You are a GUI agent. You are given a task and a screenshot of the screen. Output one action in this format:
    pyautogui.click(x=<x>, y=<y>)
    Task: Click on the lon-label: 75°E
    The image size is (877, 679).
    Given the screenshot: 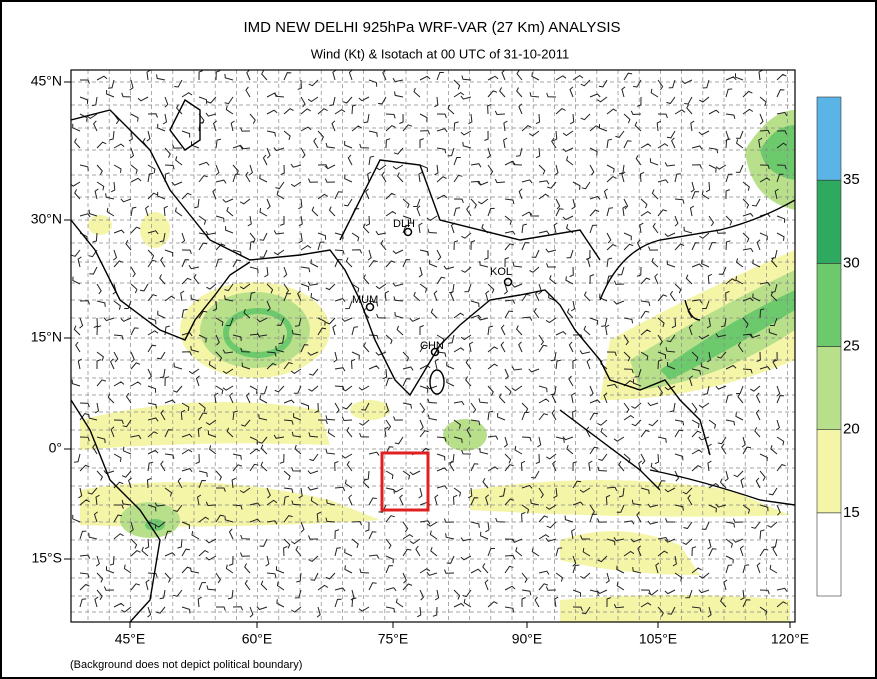 What is the action you would take?
    pyautogui.click(x=393, y=639)
    